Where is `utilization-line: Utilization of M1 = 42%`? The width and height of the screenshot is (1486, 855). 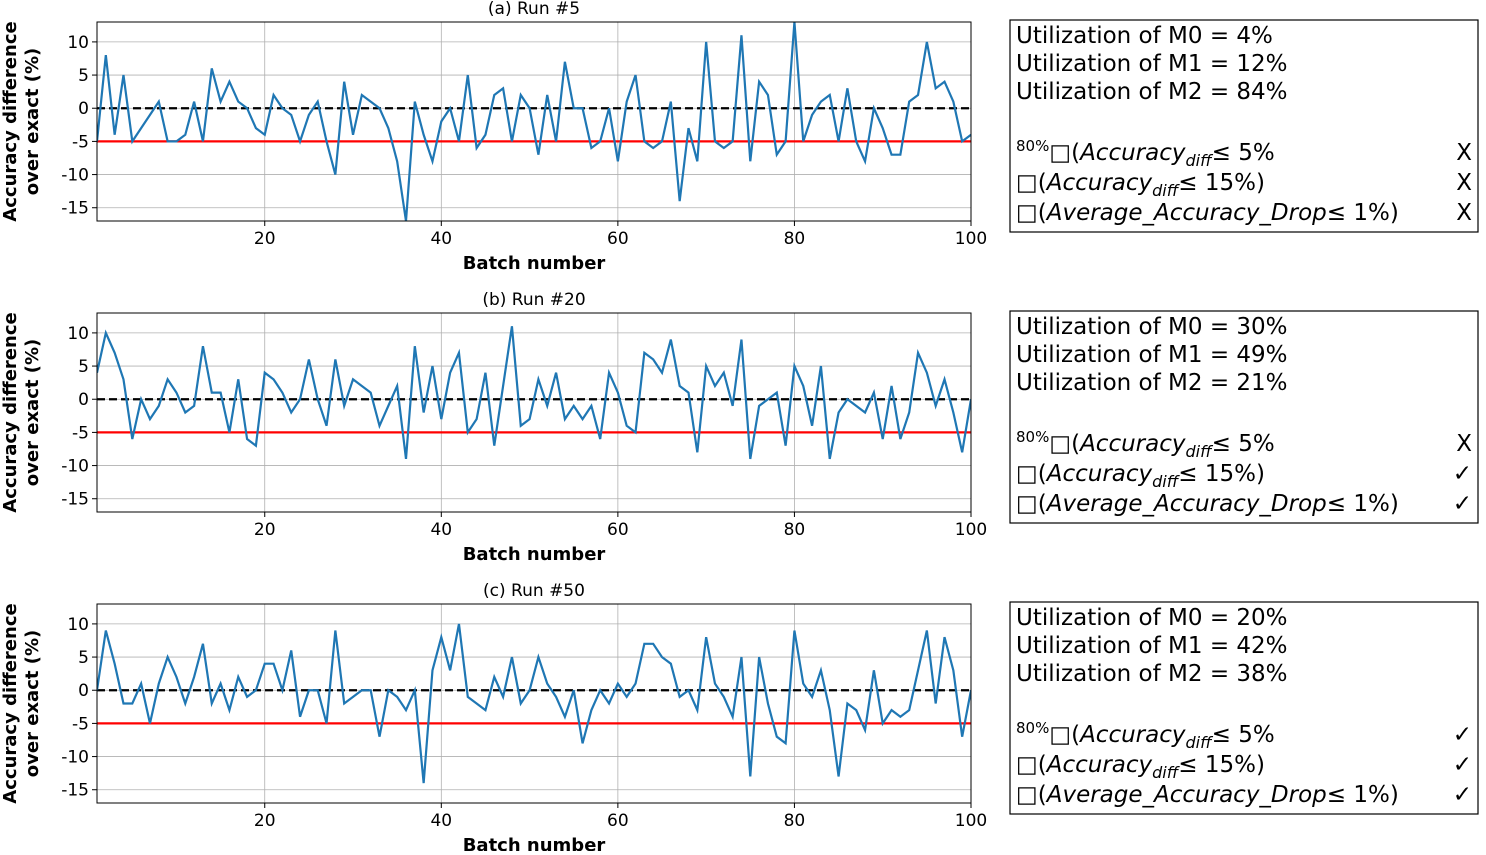 utilization-line: Utilization of M1 = 42% is located at coordinates (1152, 646).